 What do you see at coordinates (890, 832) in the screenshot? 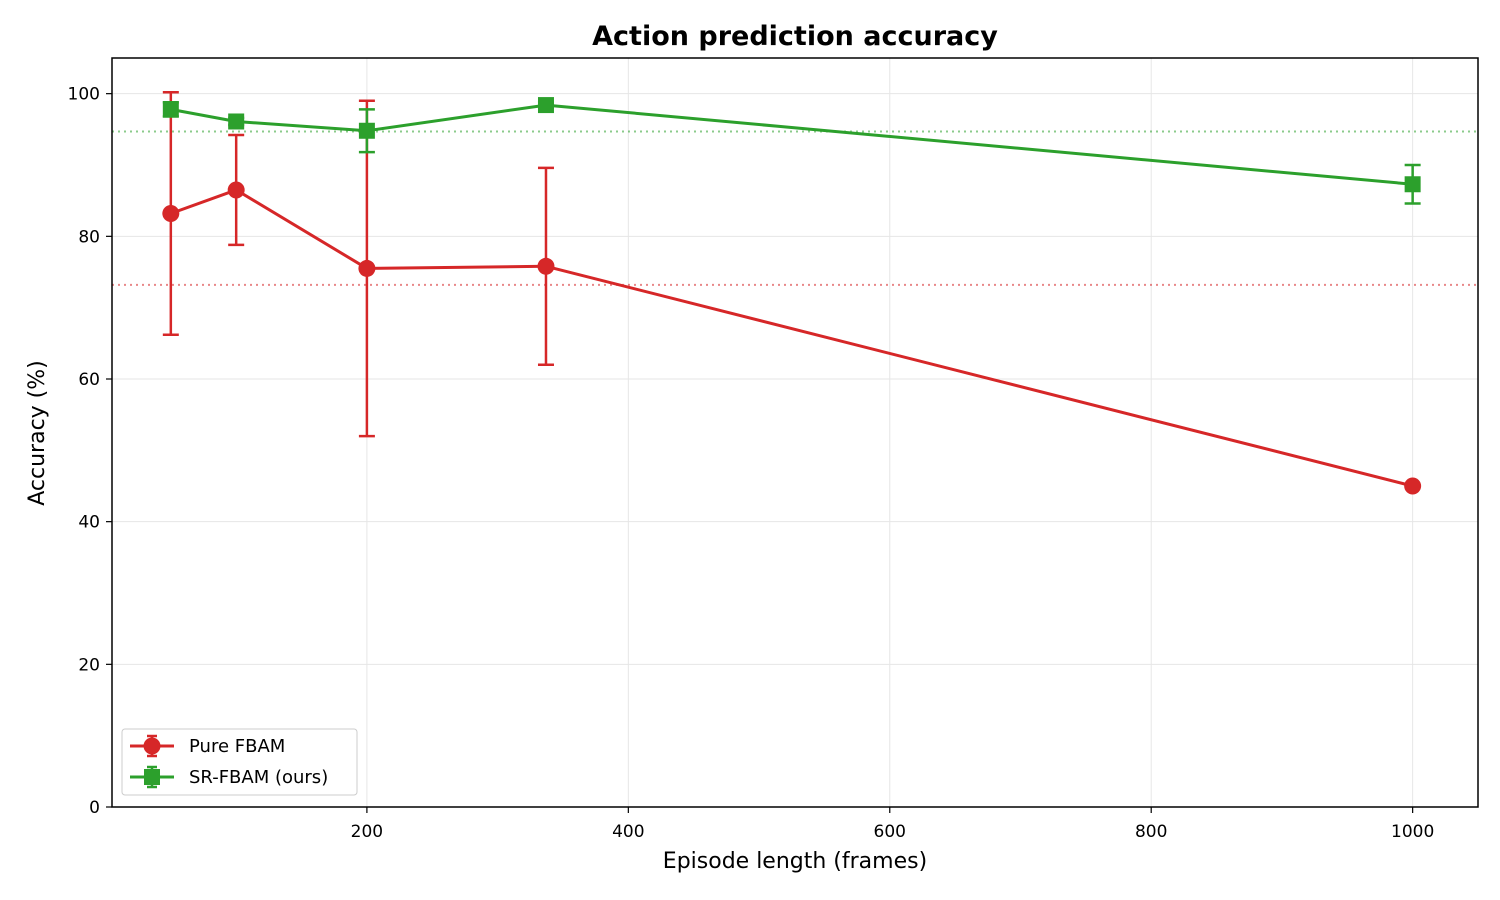
I see `x-tick-label: 600` at bounding box center [890, 832].